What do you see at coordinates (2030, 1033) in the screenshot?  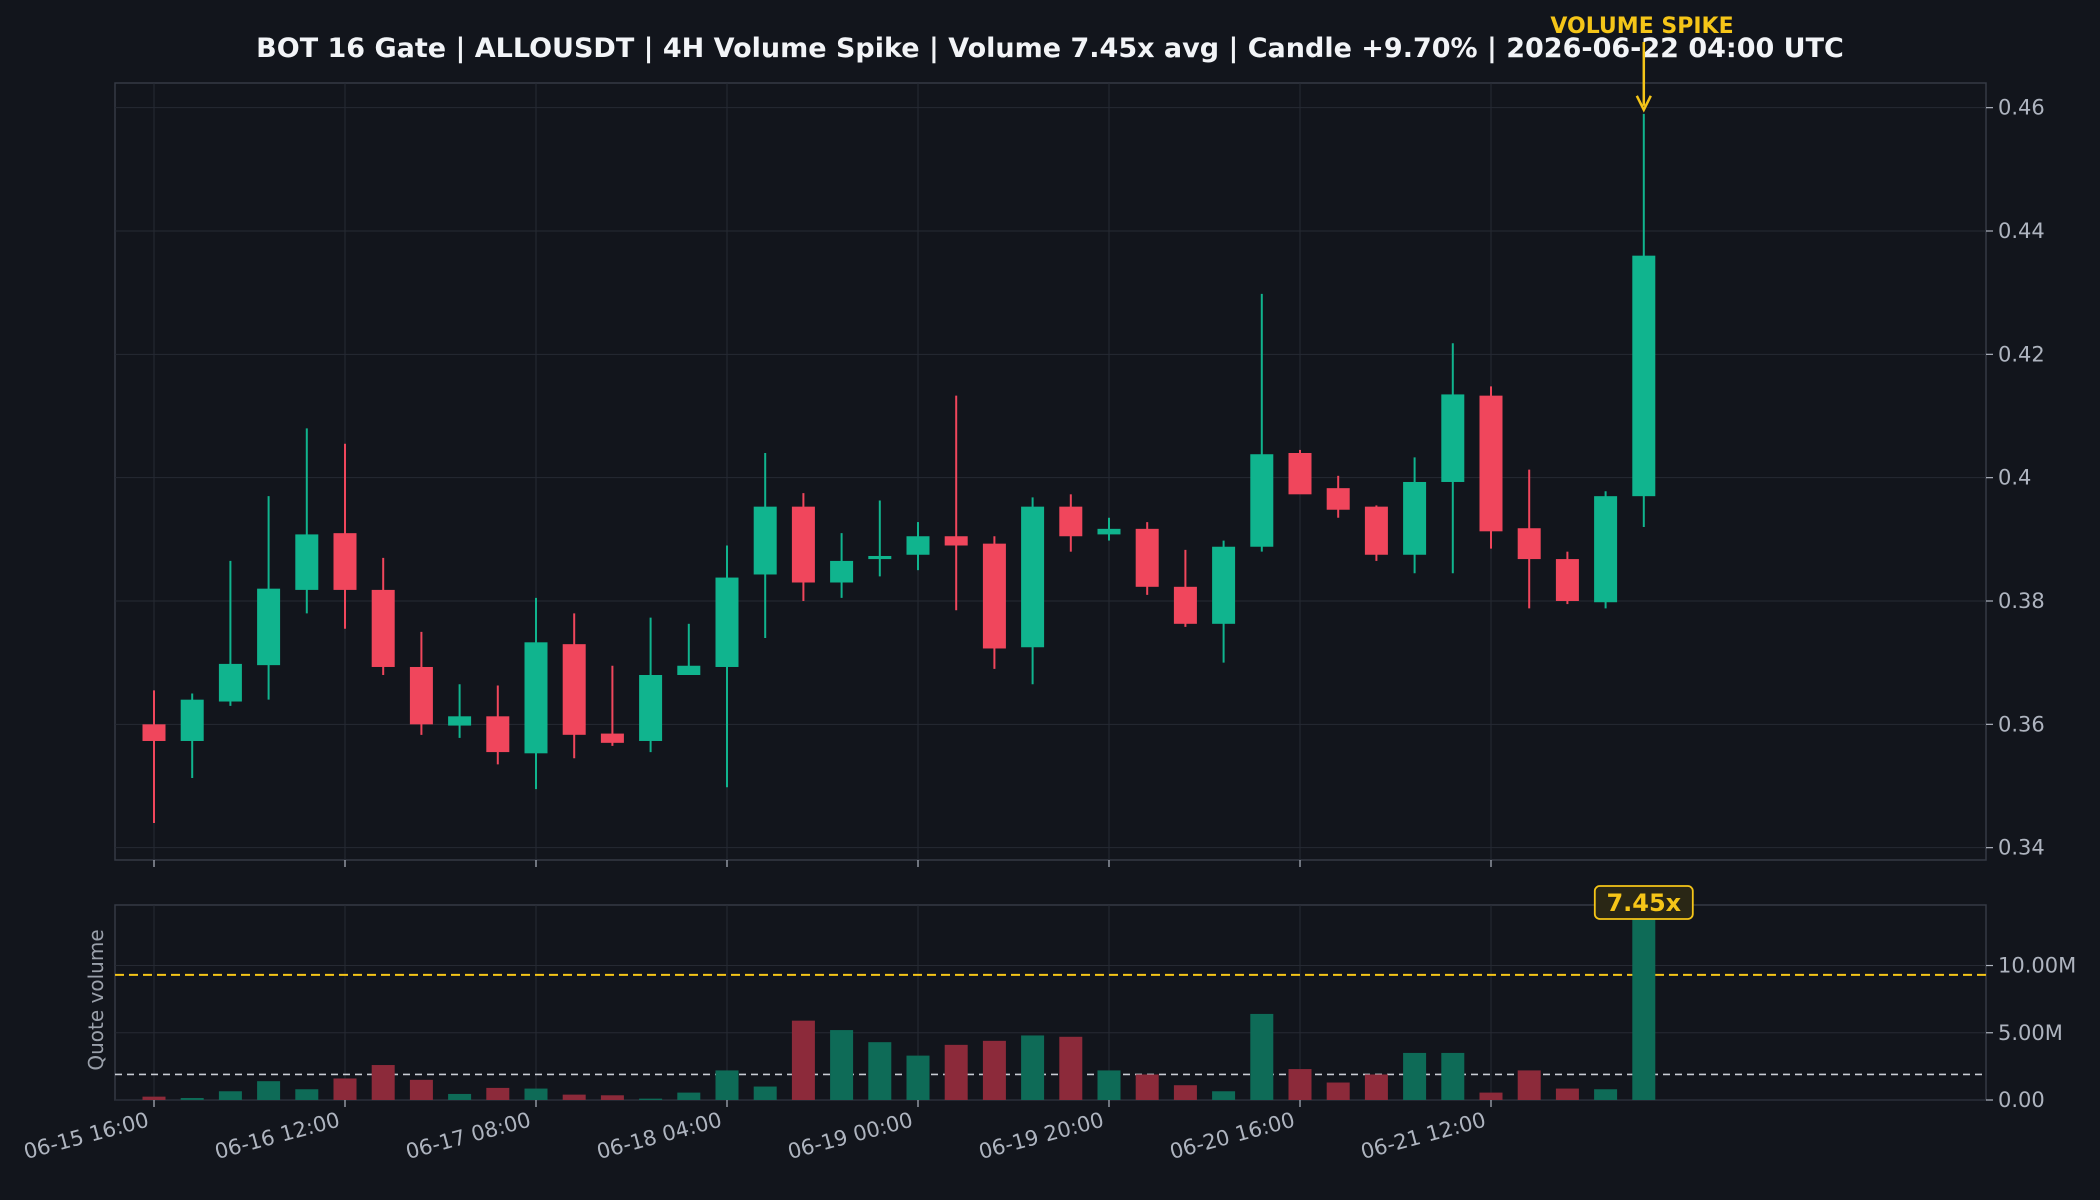 I see `volume-tick-label: 5.00M` at bounding box center [2030, 1033].